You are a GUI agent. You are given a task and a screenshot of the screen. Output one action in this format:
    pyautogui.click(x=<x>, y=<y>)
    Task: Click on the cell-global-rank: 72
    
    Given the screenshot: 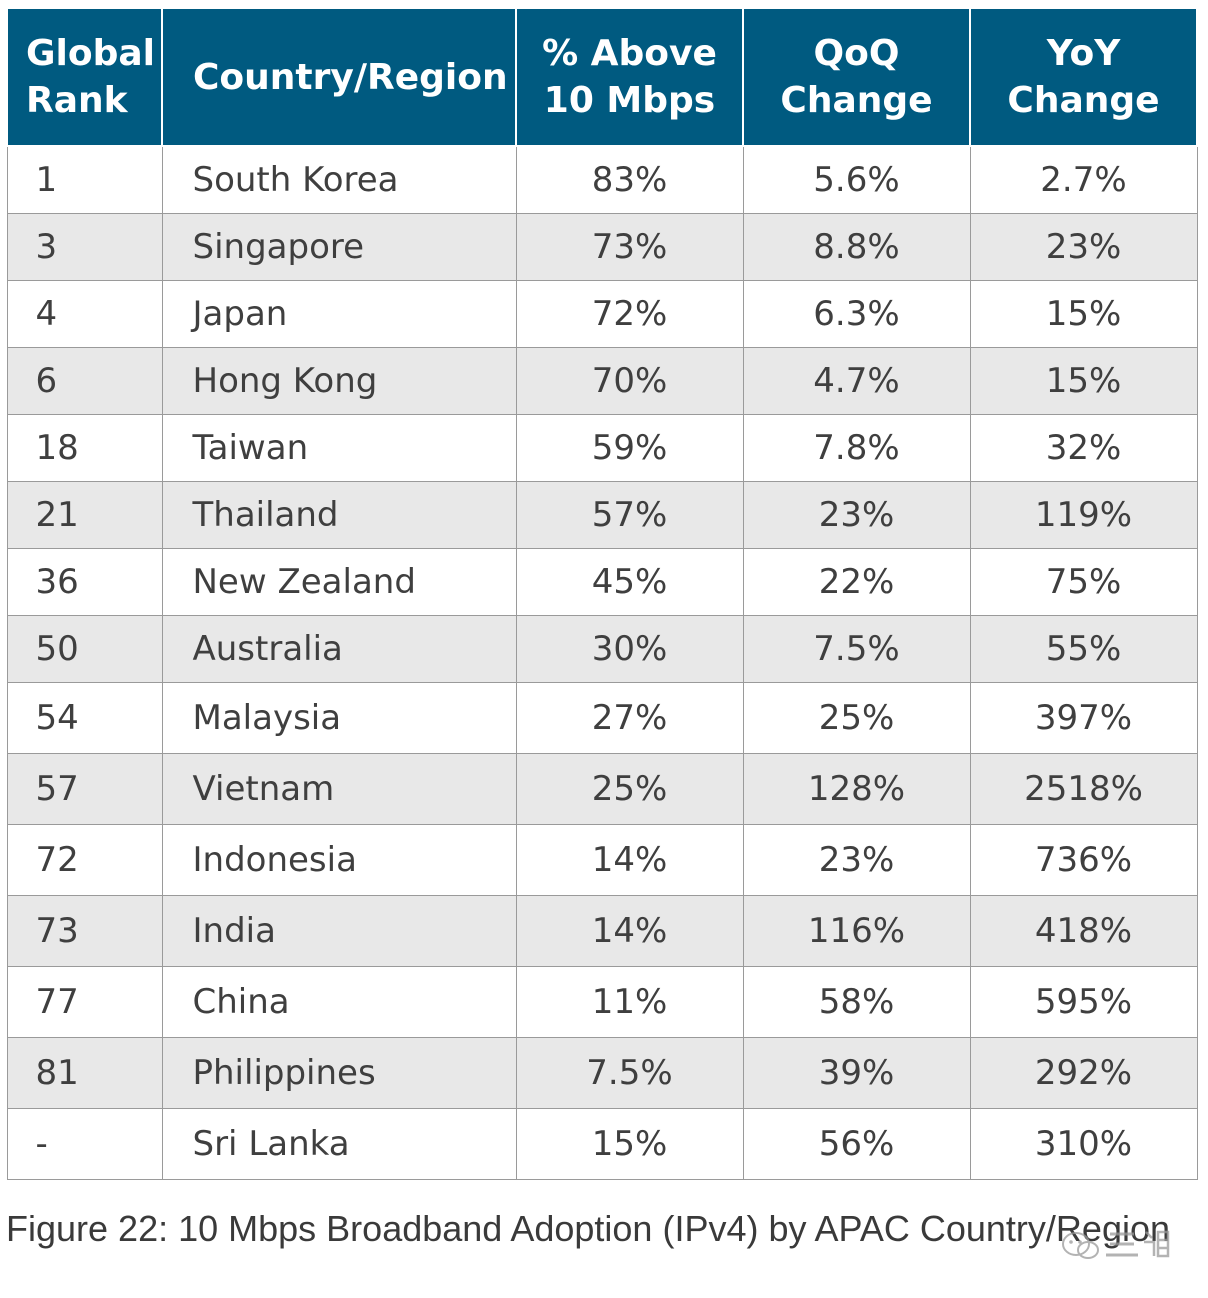 What is the action you would take?
    pyautogui.click(x=84, y=860)
    